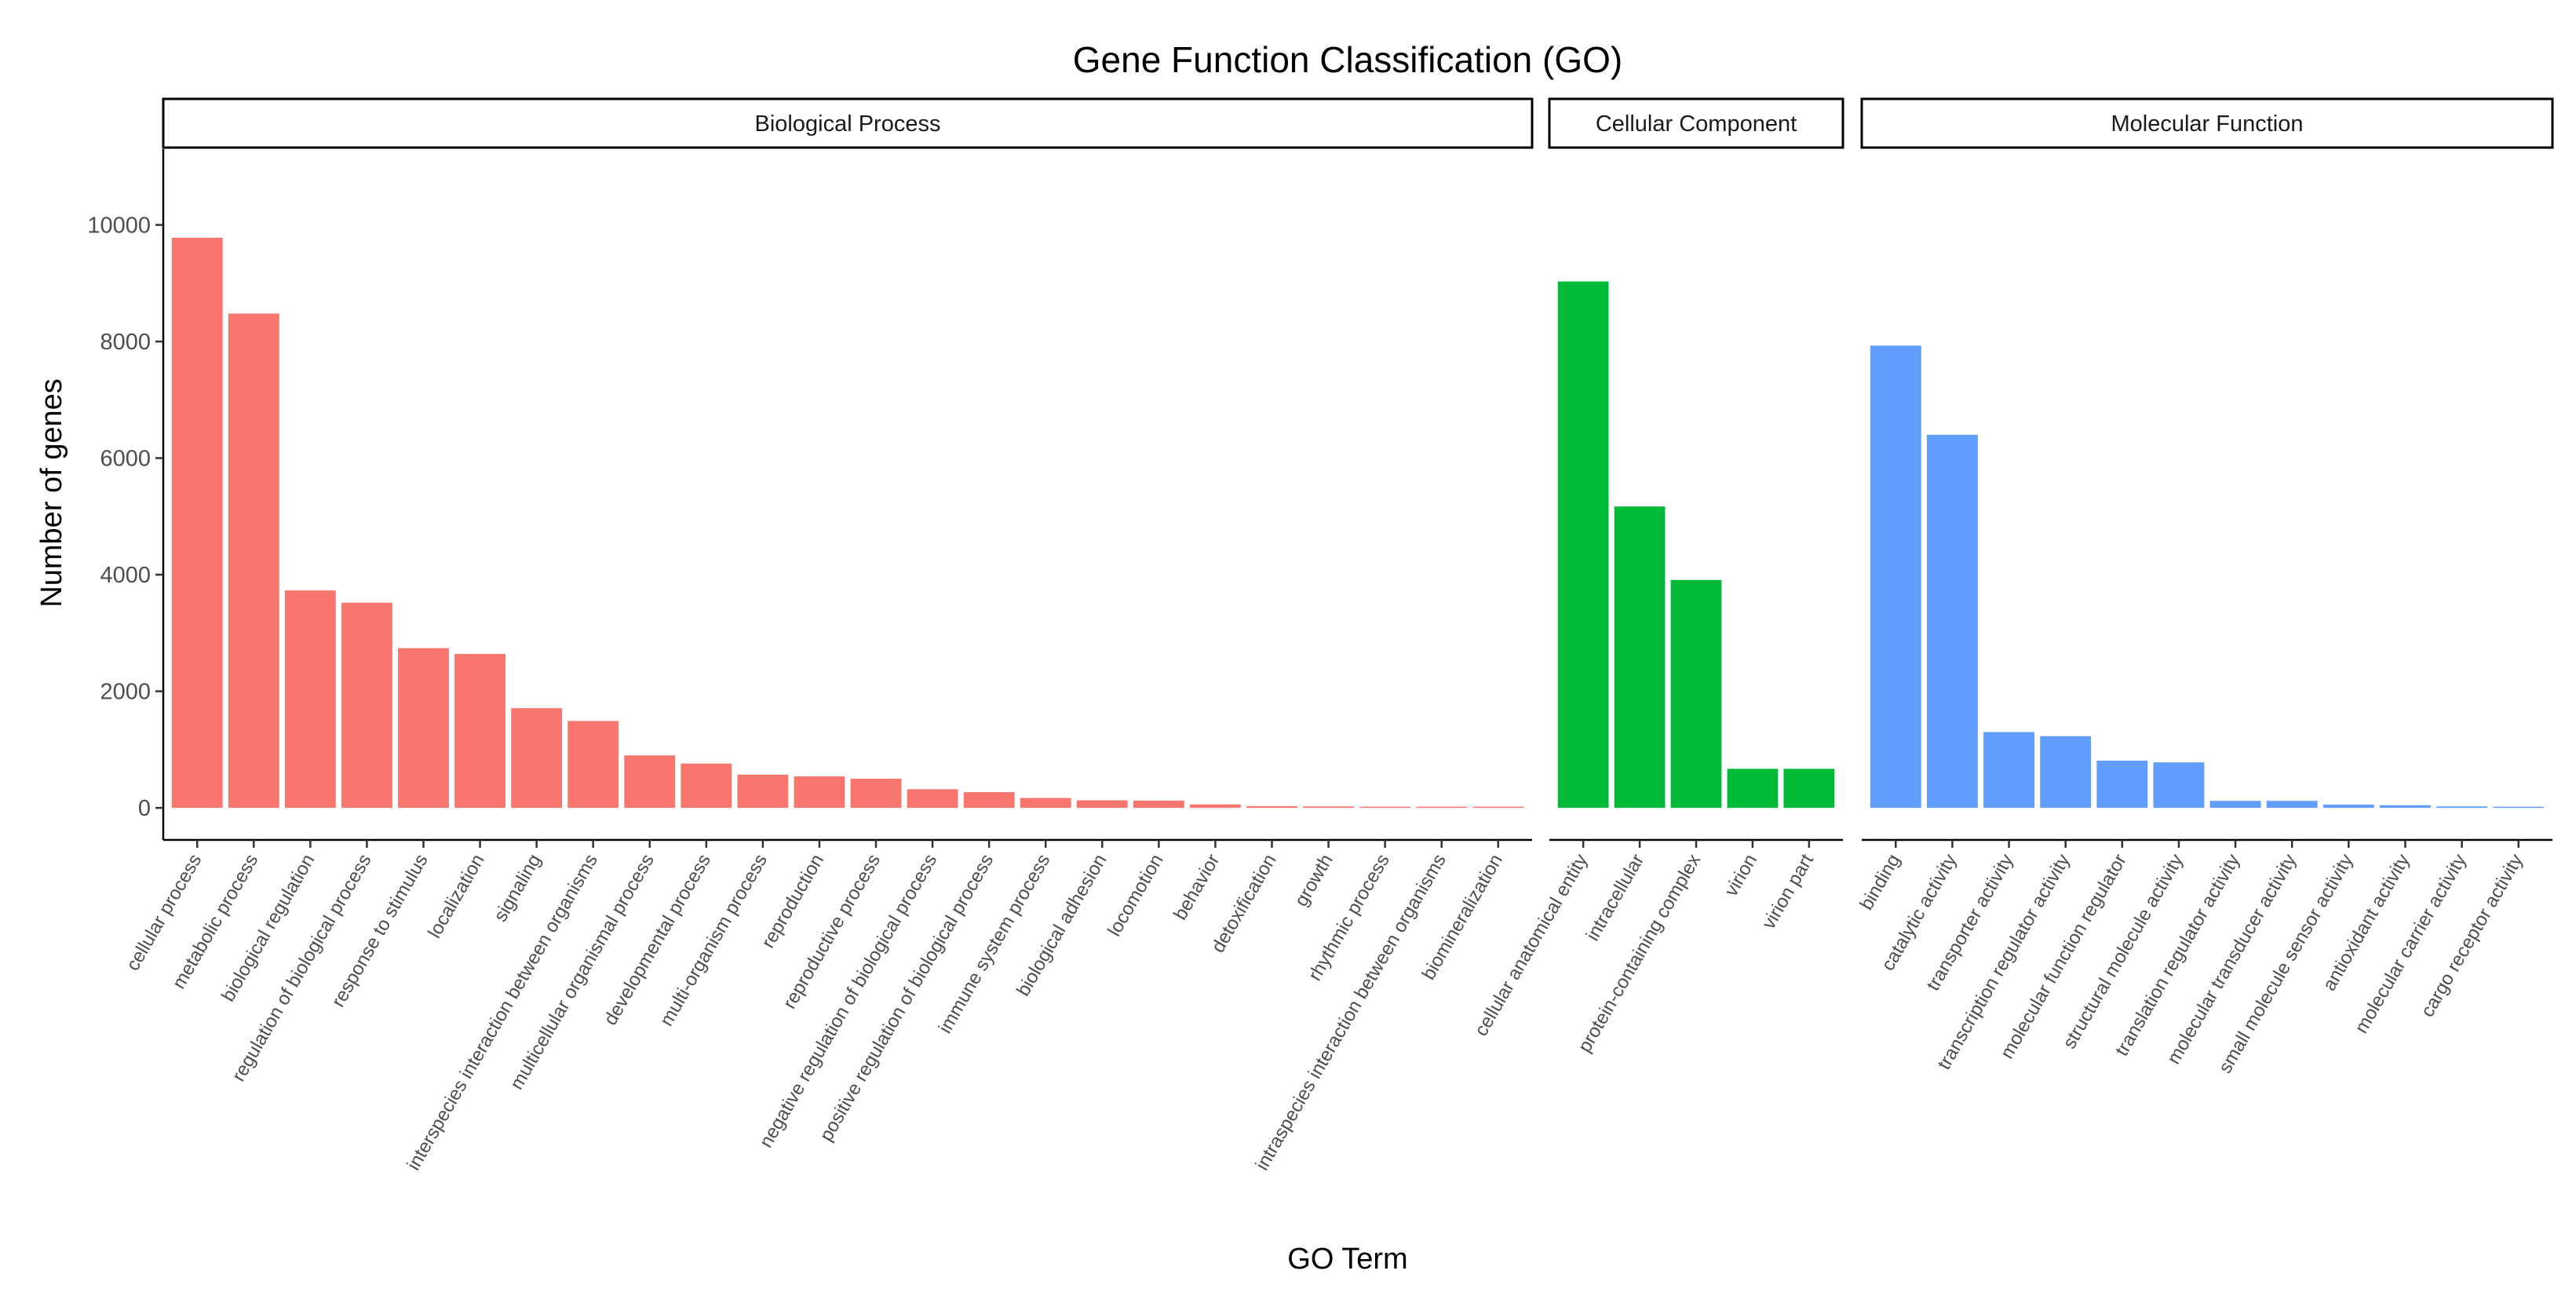 Image resolution: width=2576 pixels, height=1307 pixels. What do you see at coordinates (1347, 1259) in the screenshot?
I see `x-axis-title: GO Term` at bounding box center [1347, 1259].